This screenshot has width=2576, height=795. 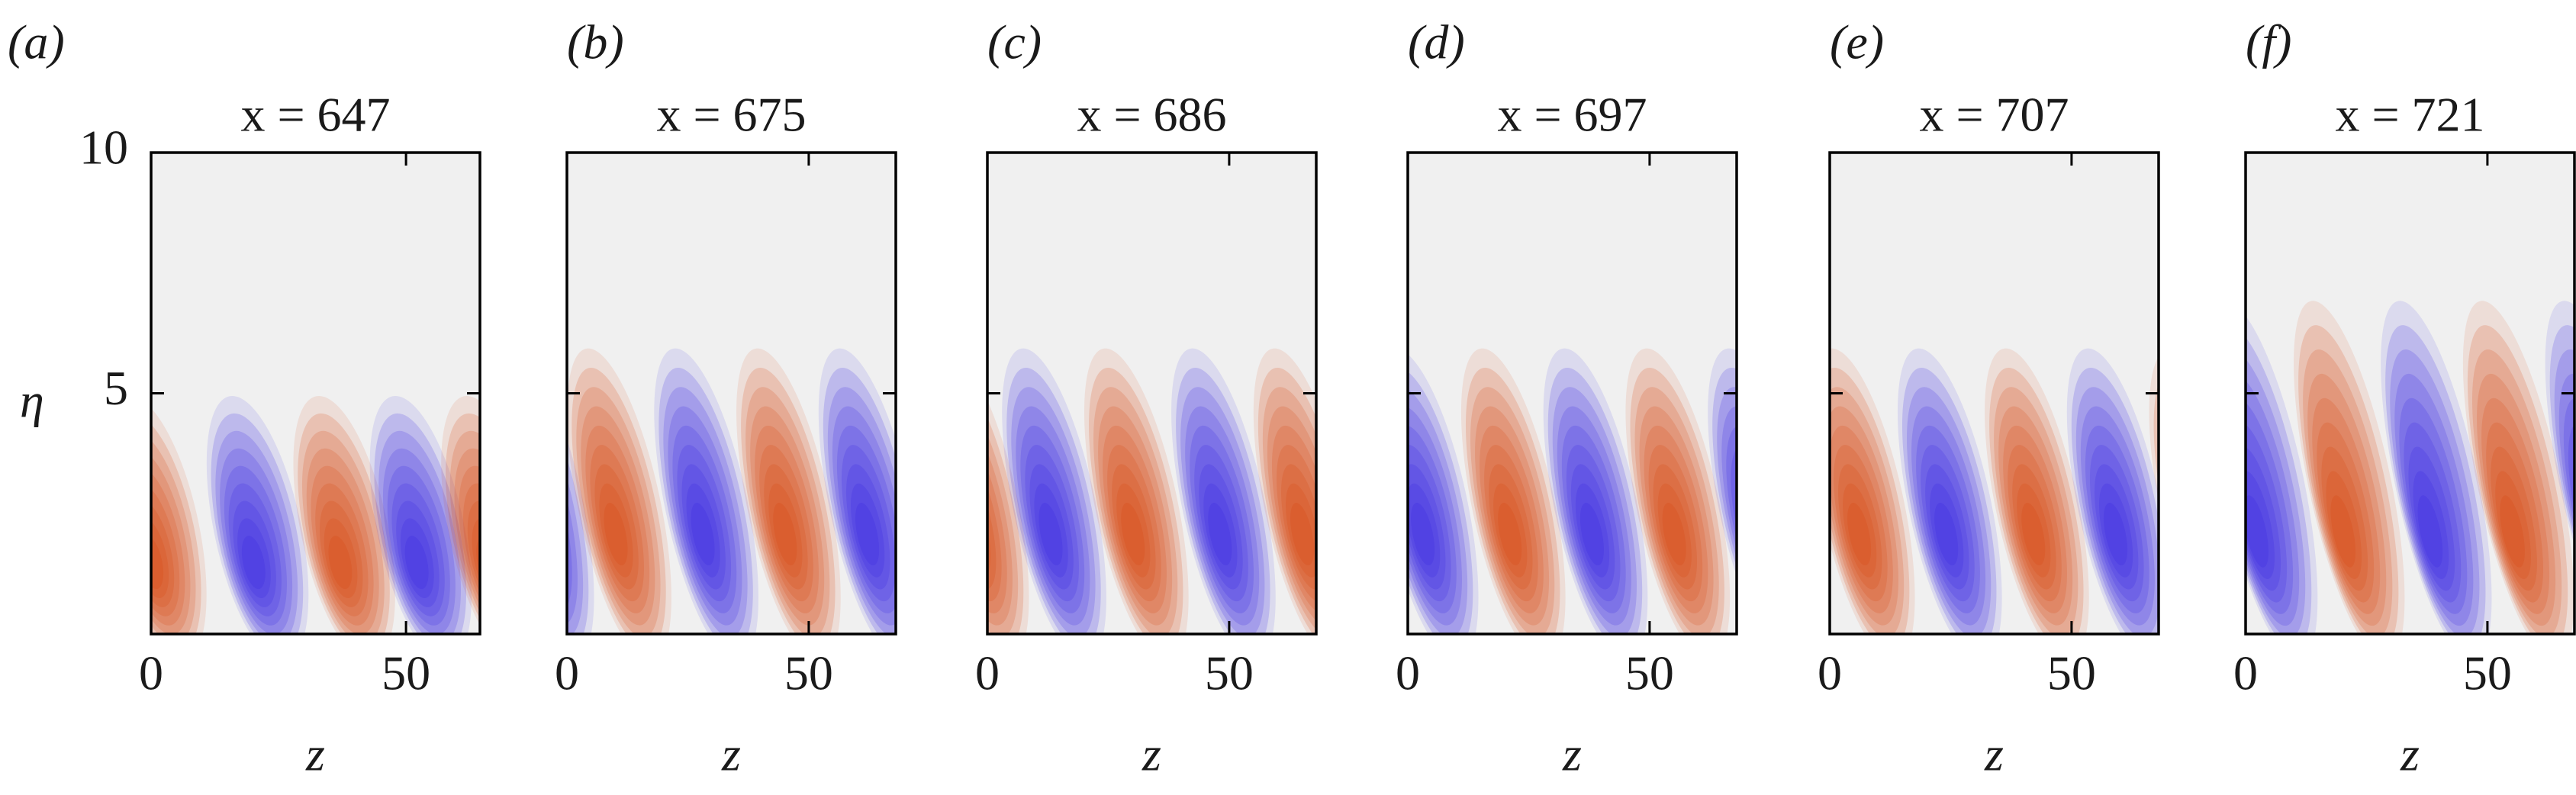 I want to click on x-tick-label: 0, so click(x=151, y=673).